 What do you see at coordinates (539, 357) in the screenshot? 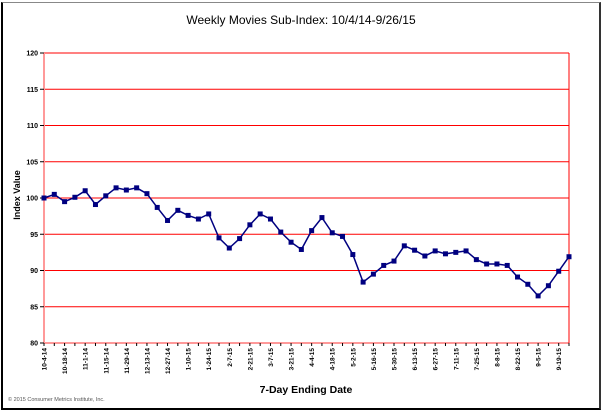
I see `x-tick-label: 9-5-15` at bounding box center [539, 357].